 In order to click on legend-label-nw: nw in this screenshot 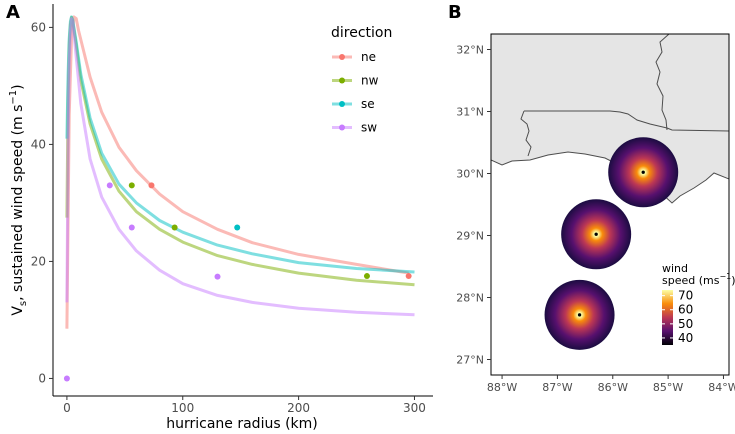, I will do `click(370, 81)`.